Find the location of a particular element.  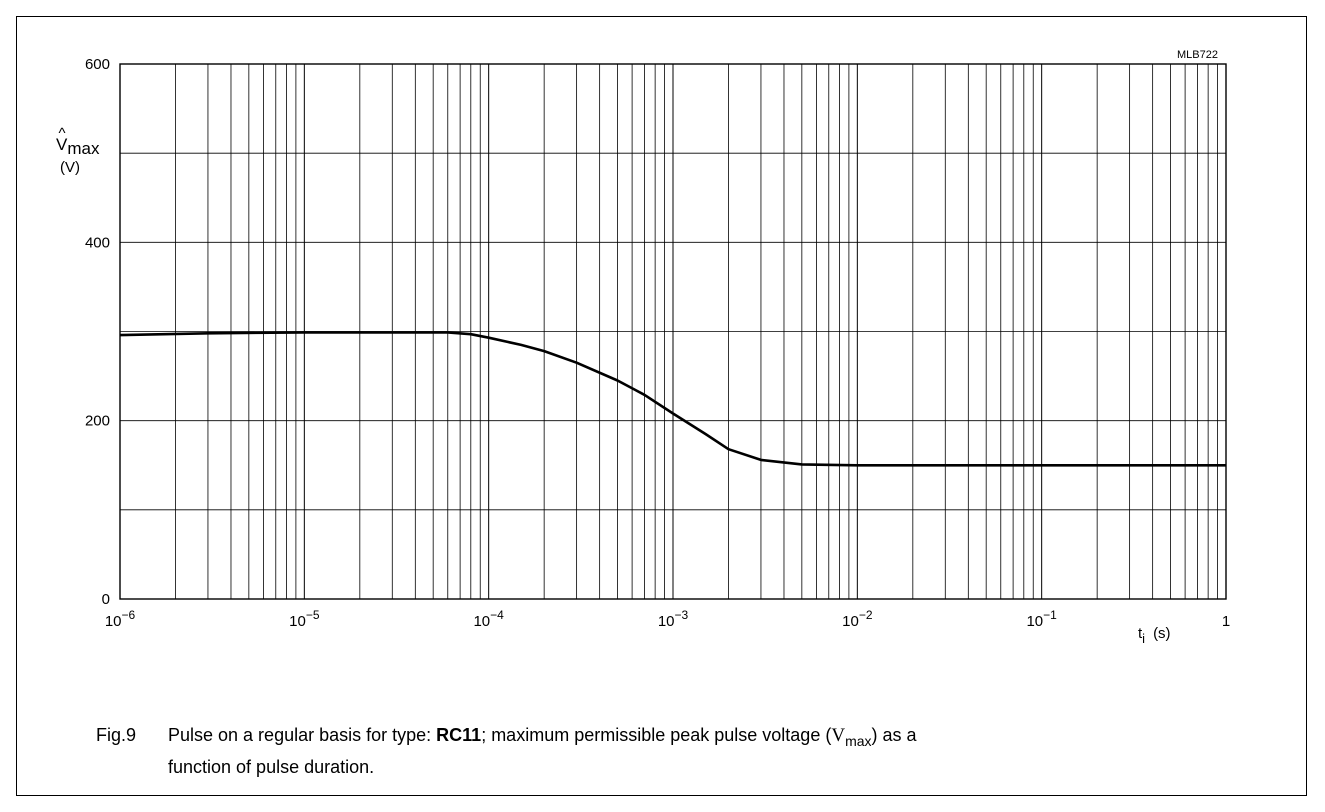

x-tick-exponent: −4 is located at coordinates (497, 615).